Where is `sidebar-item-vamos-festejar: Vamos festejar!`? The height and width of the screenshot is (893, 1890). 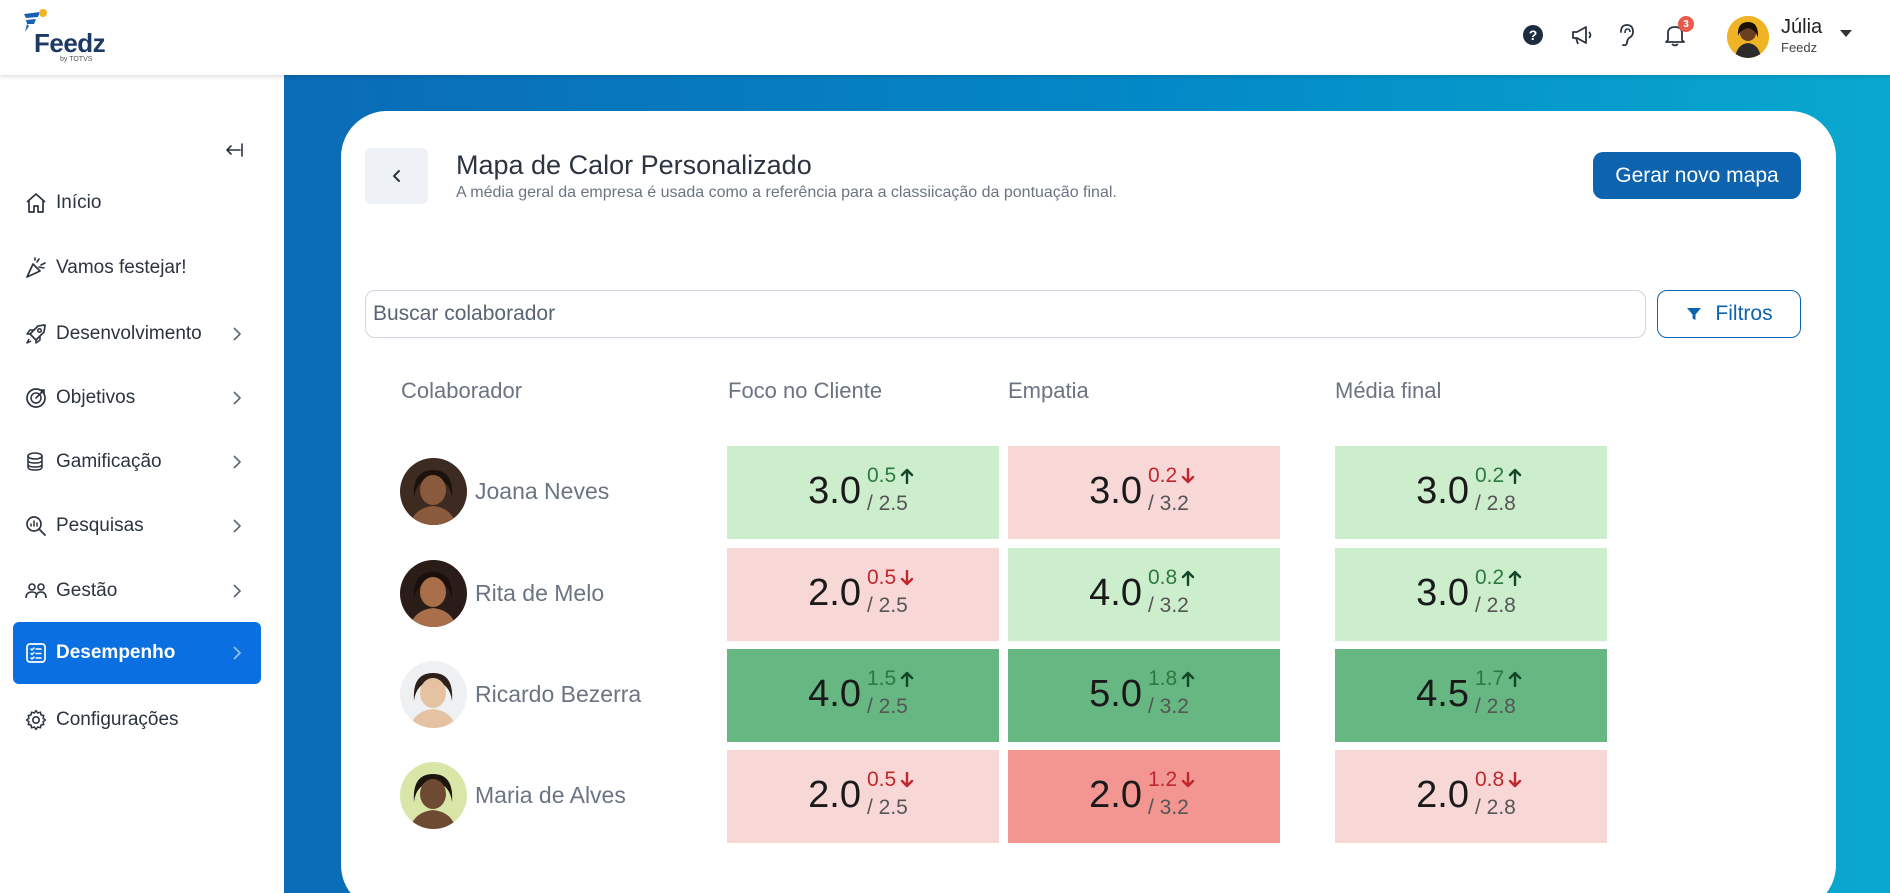
sidebar-item-vamos-festejar: Vamos festejar! is located at coordinates (137, 268).